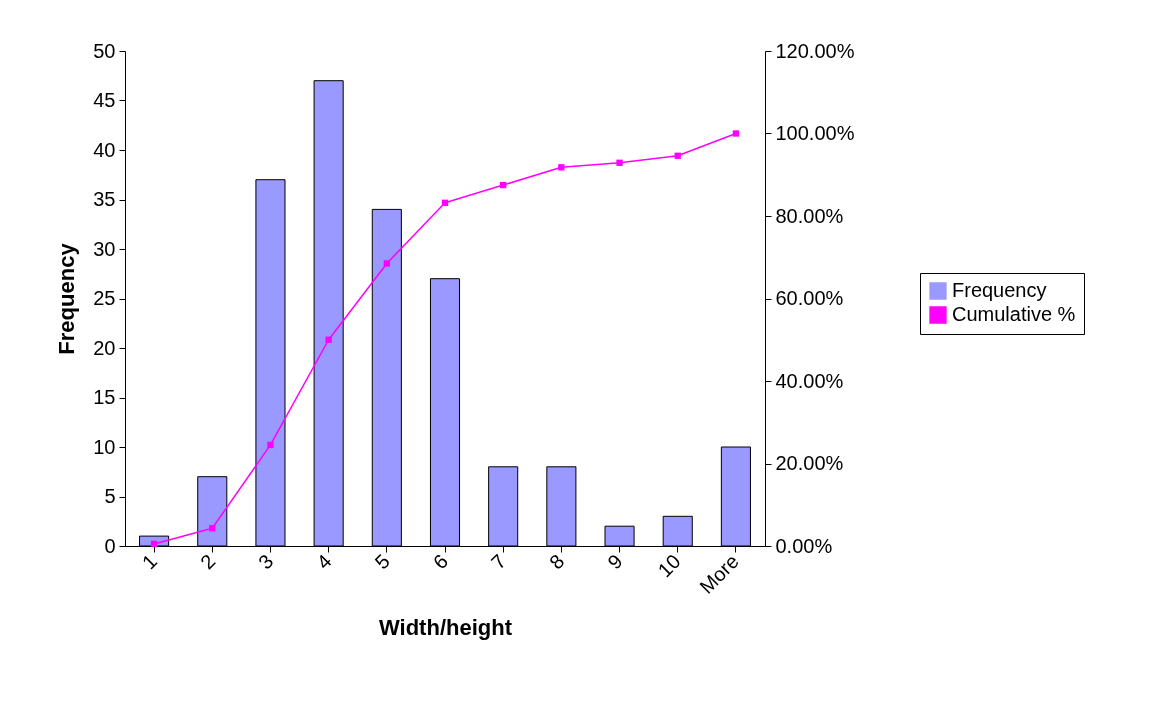 Image resolution: width=1151 pixels, height=711 pixels. What do you see at coordinates (104, 347) in the screenshot?
I see `y-tick-label: 20` at bounding box center [104, 347].